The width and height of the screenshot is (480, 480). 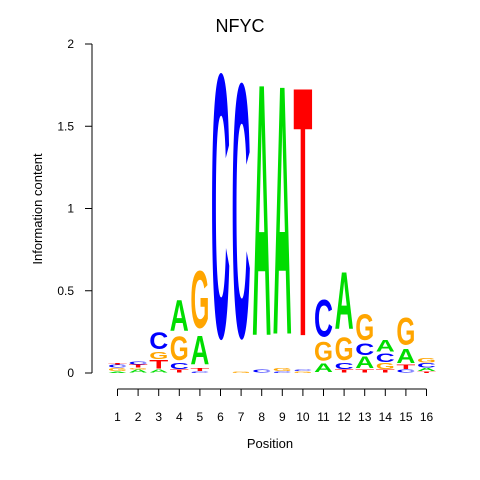 I want to click on x-tick-label: 3, so click(x=158, y=417).